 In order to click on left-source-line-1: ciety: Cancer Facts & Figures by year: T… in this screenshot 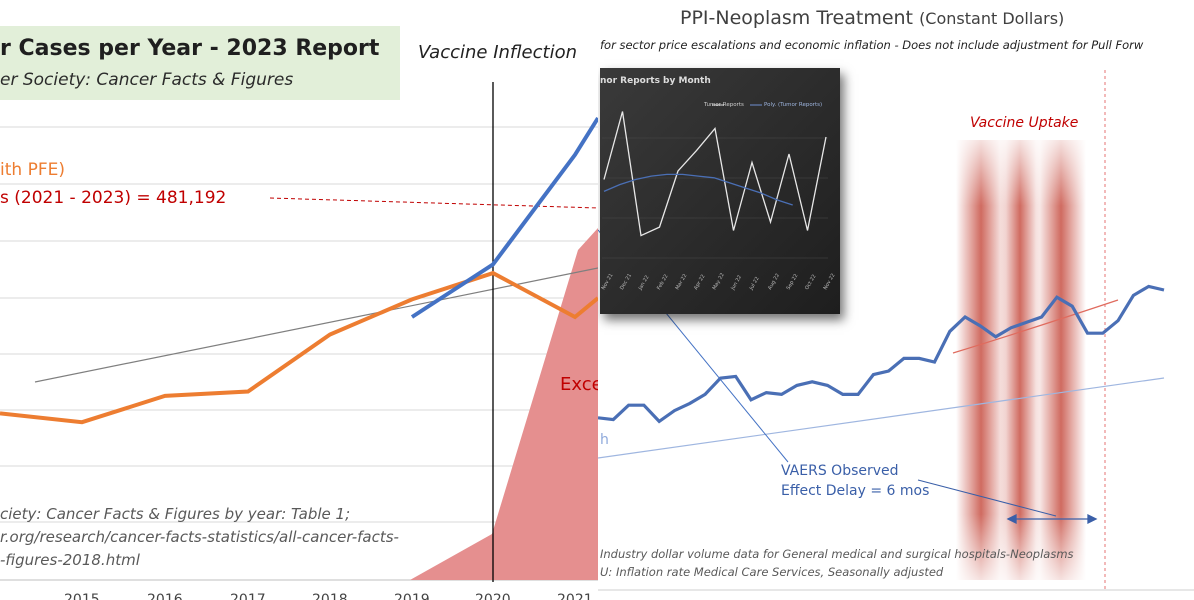, I will do `click(175, 514)`.